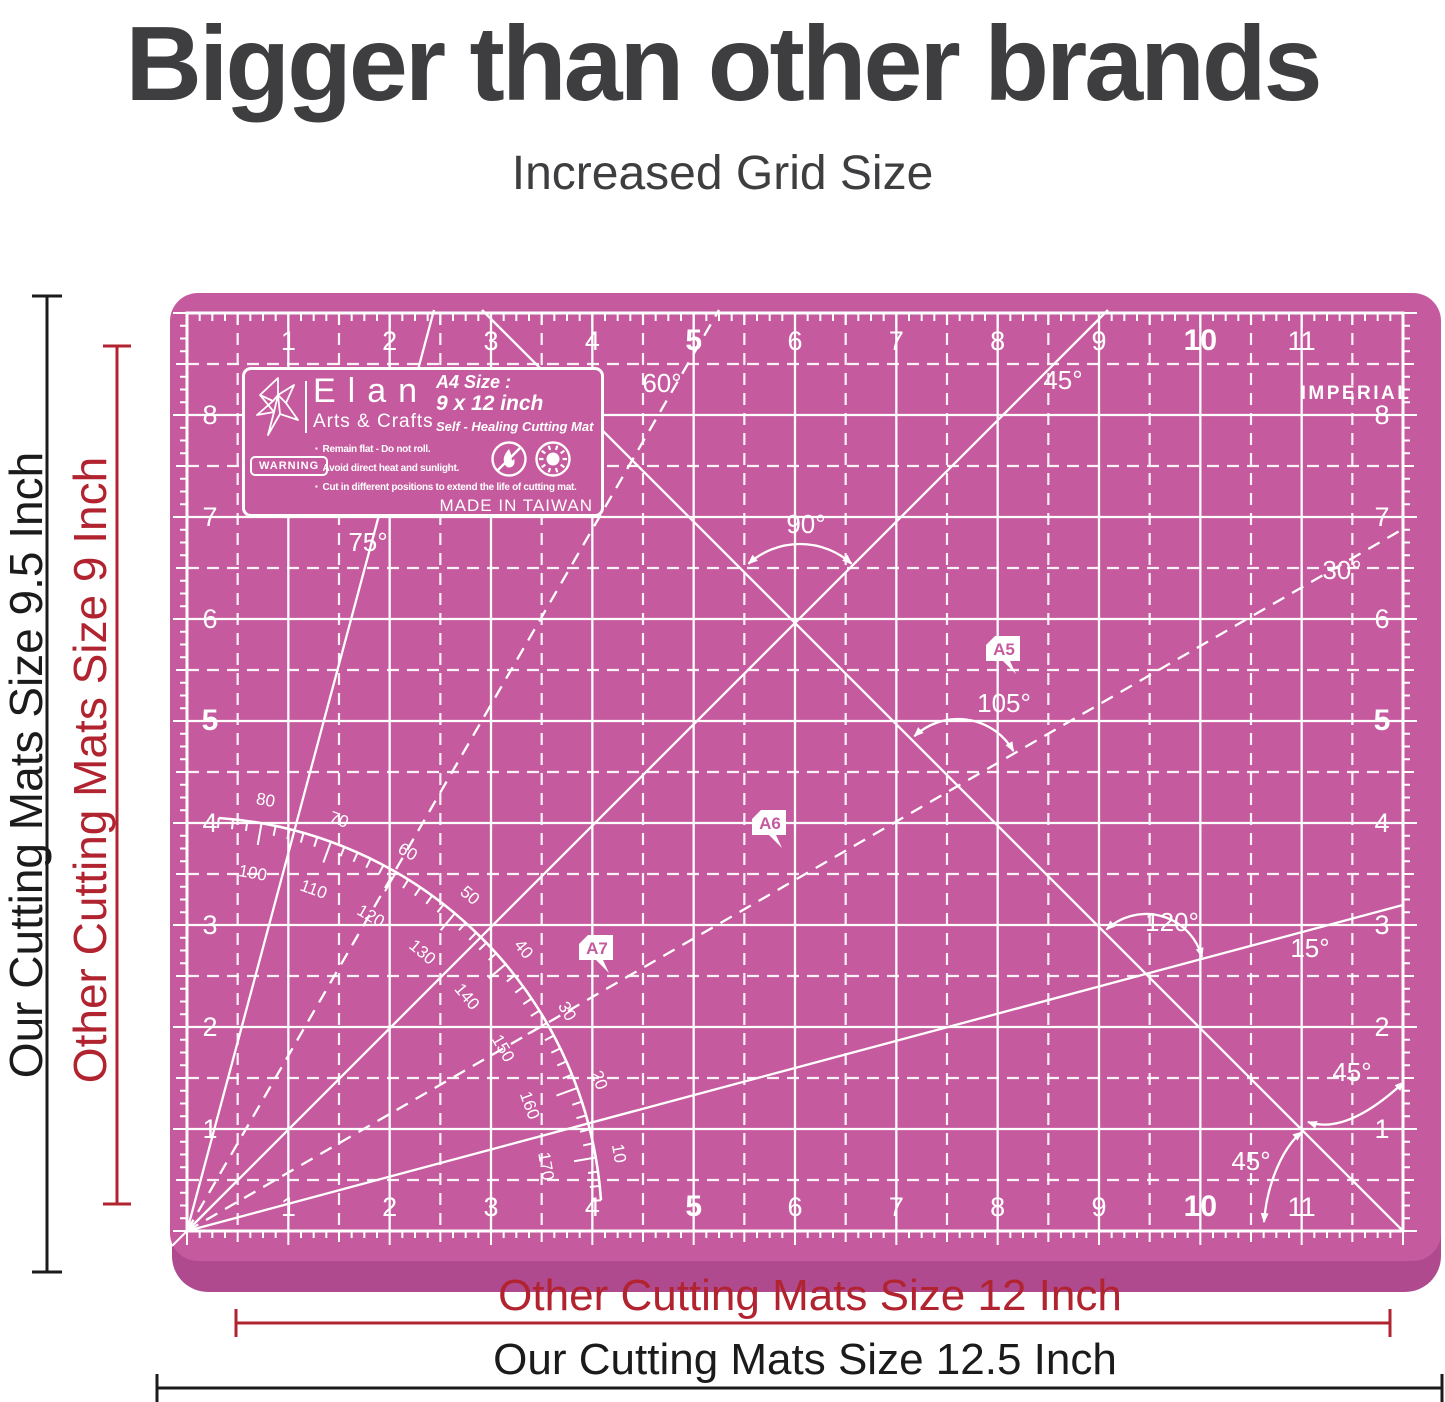 The image size is (1445, 1402). Describe the element at coordinates (182, 1236) in the screenshot. I see `origin-hatch` at that location.